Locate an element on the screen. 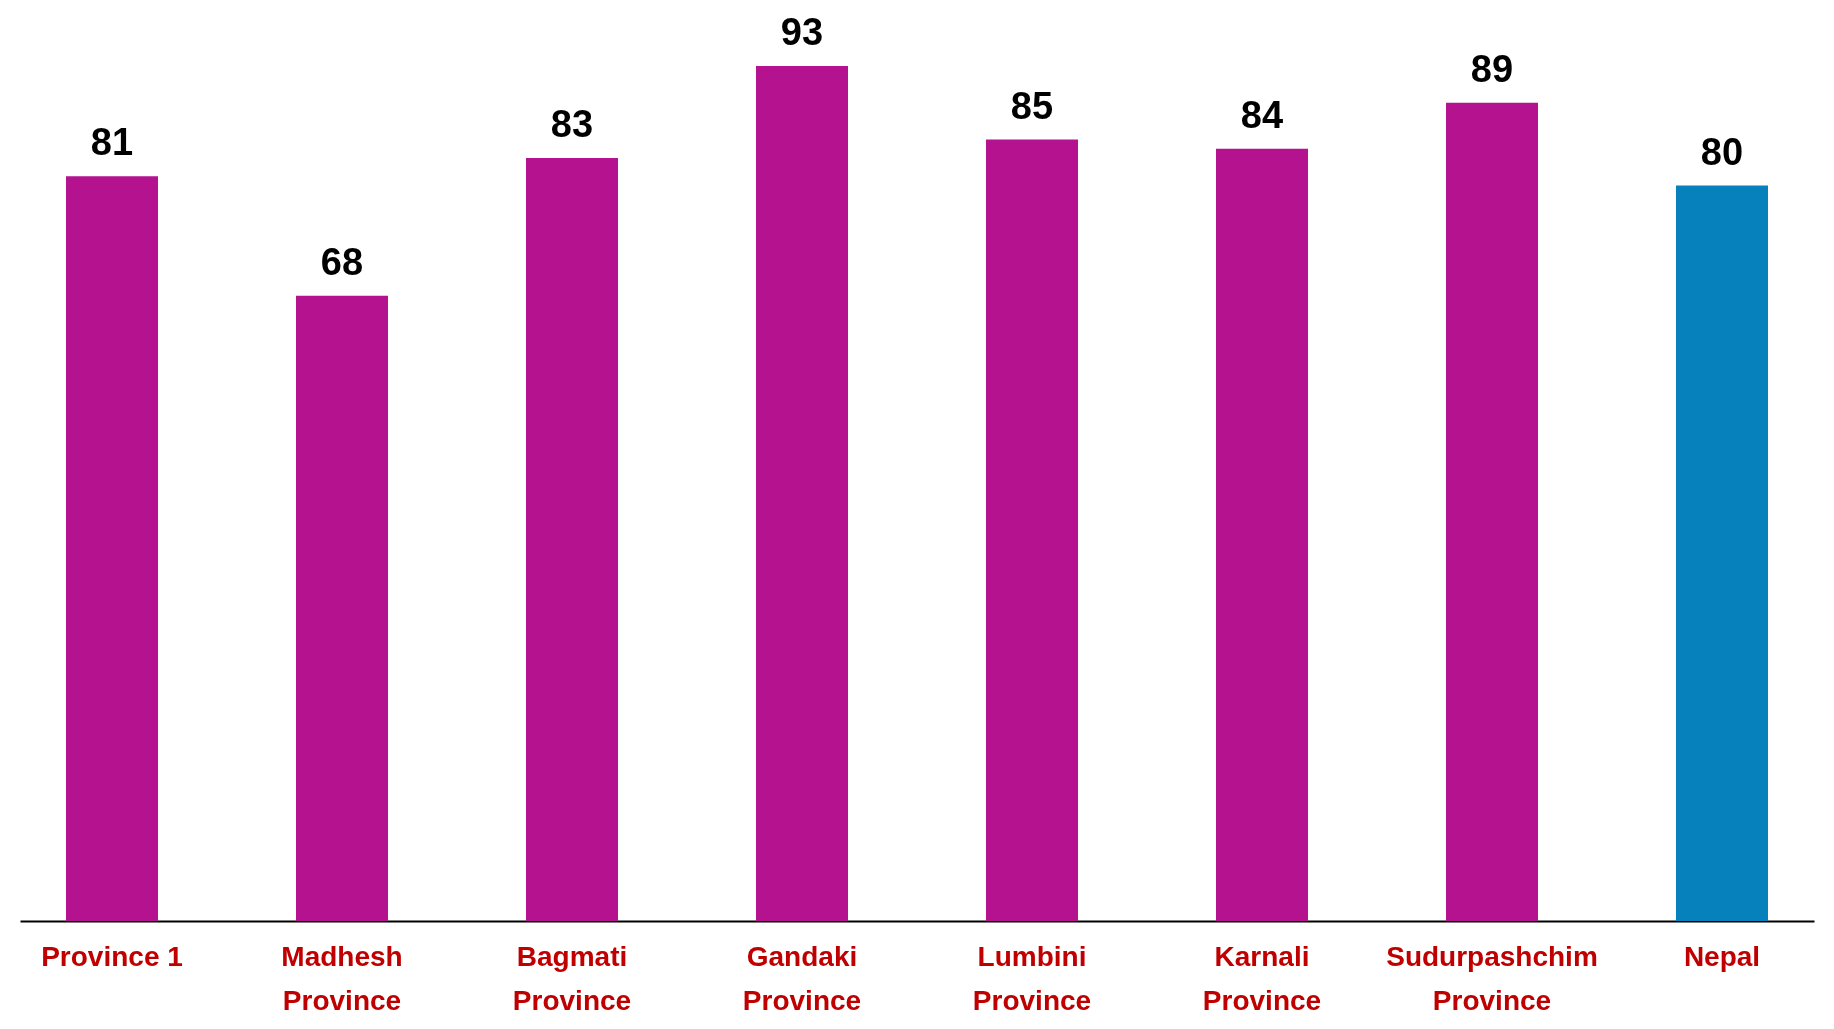  x-tick-label: Bagmati Province is located at coordinates (572, 978).